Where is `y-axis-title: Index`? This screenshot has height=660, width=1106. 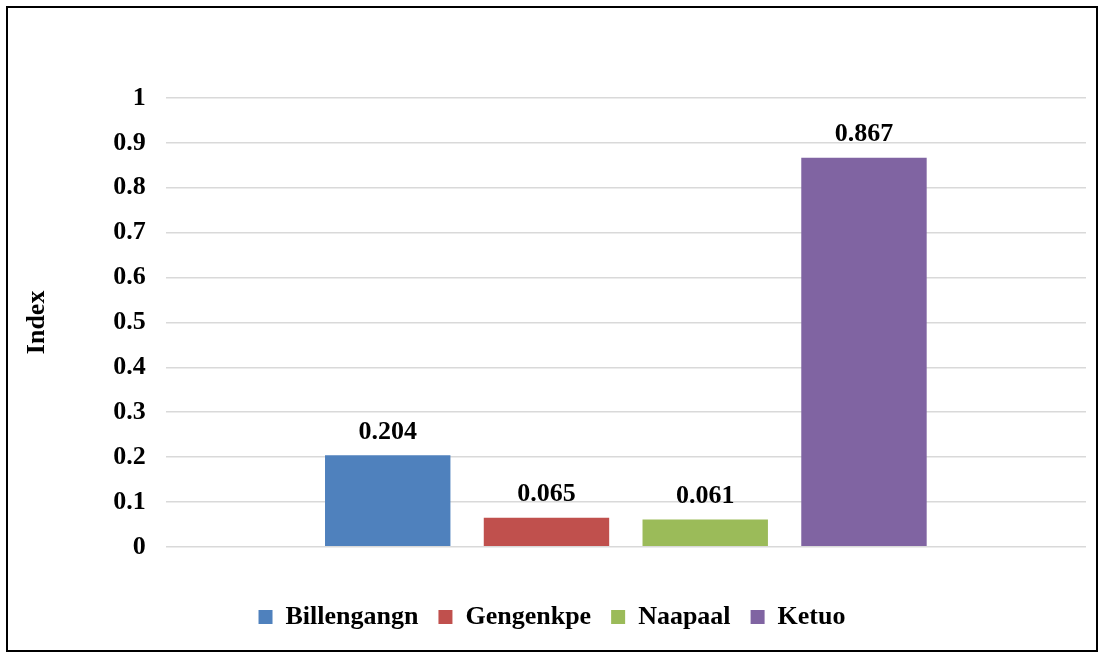
y-axis-title: Index is located at coordinates (36, 322).